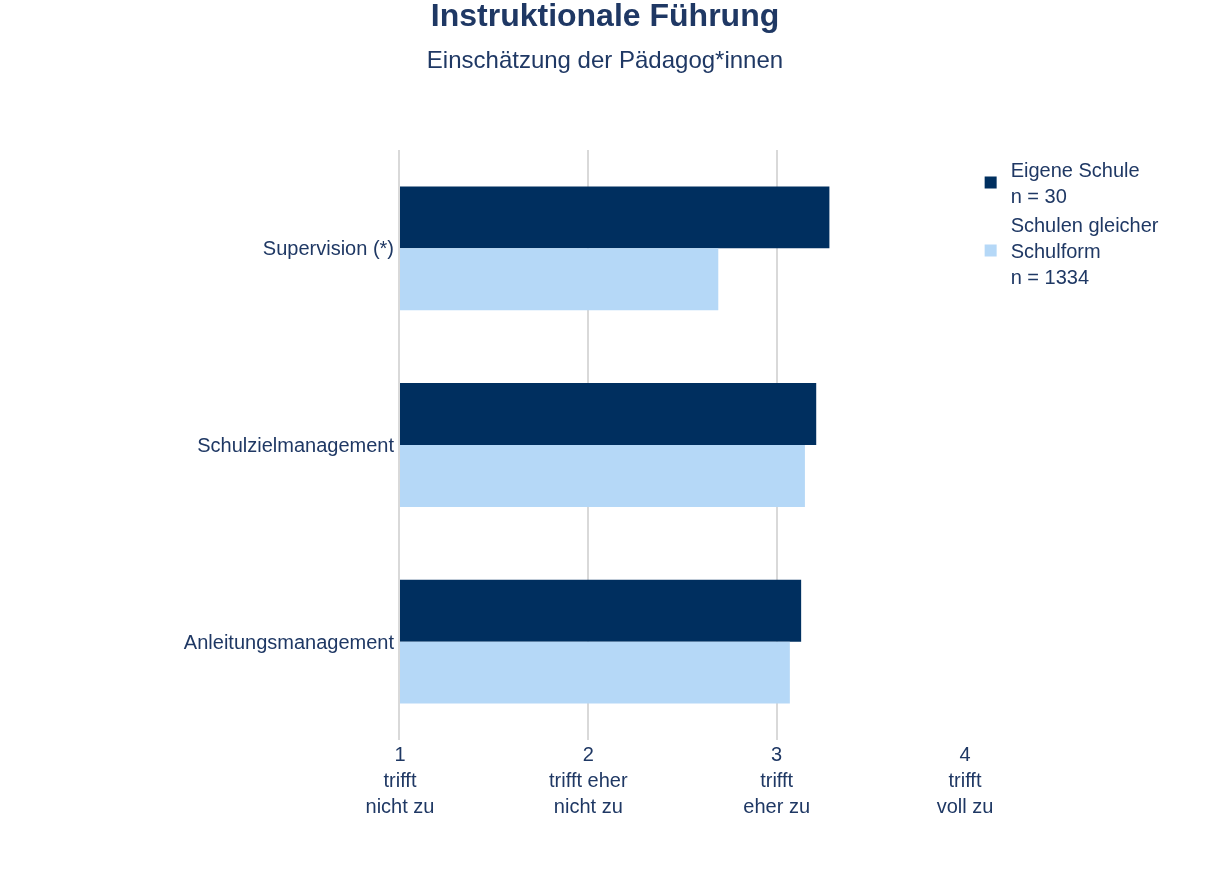 This screenshot has width=1210, height=870. What do you see at coordinates (777, 780) in the screenshot?
I see `x-tick-label: 3 trifft eher zu` at bounding box center [777, 780].